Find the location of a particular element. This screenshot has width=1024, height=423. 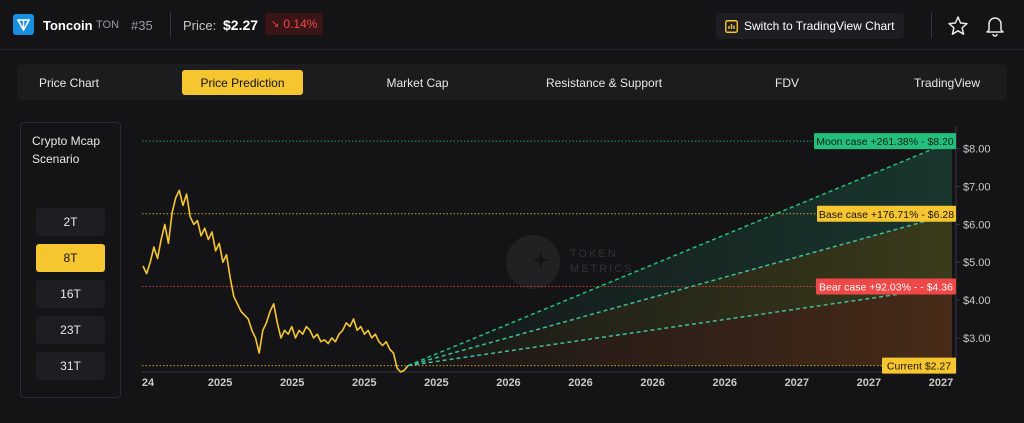

token-metrics-watermark: TOKEN METRICS is located at coordinates (570, 262).